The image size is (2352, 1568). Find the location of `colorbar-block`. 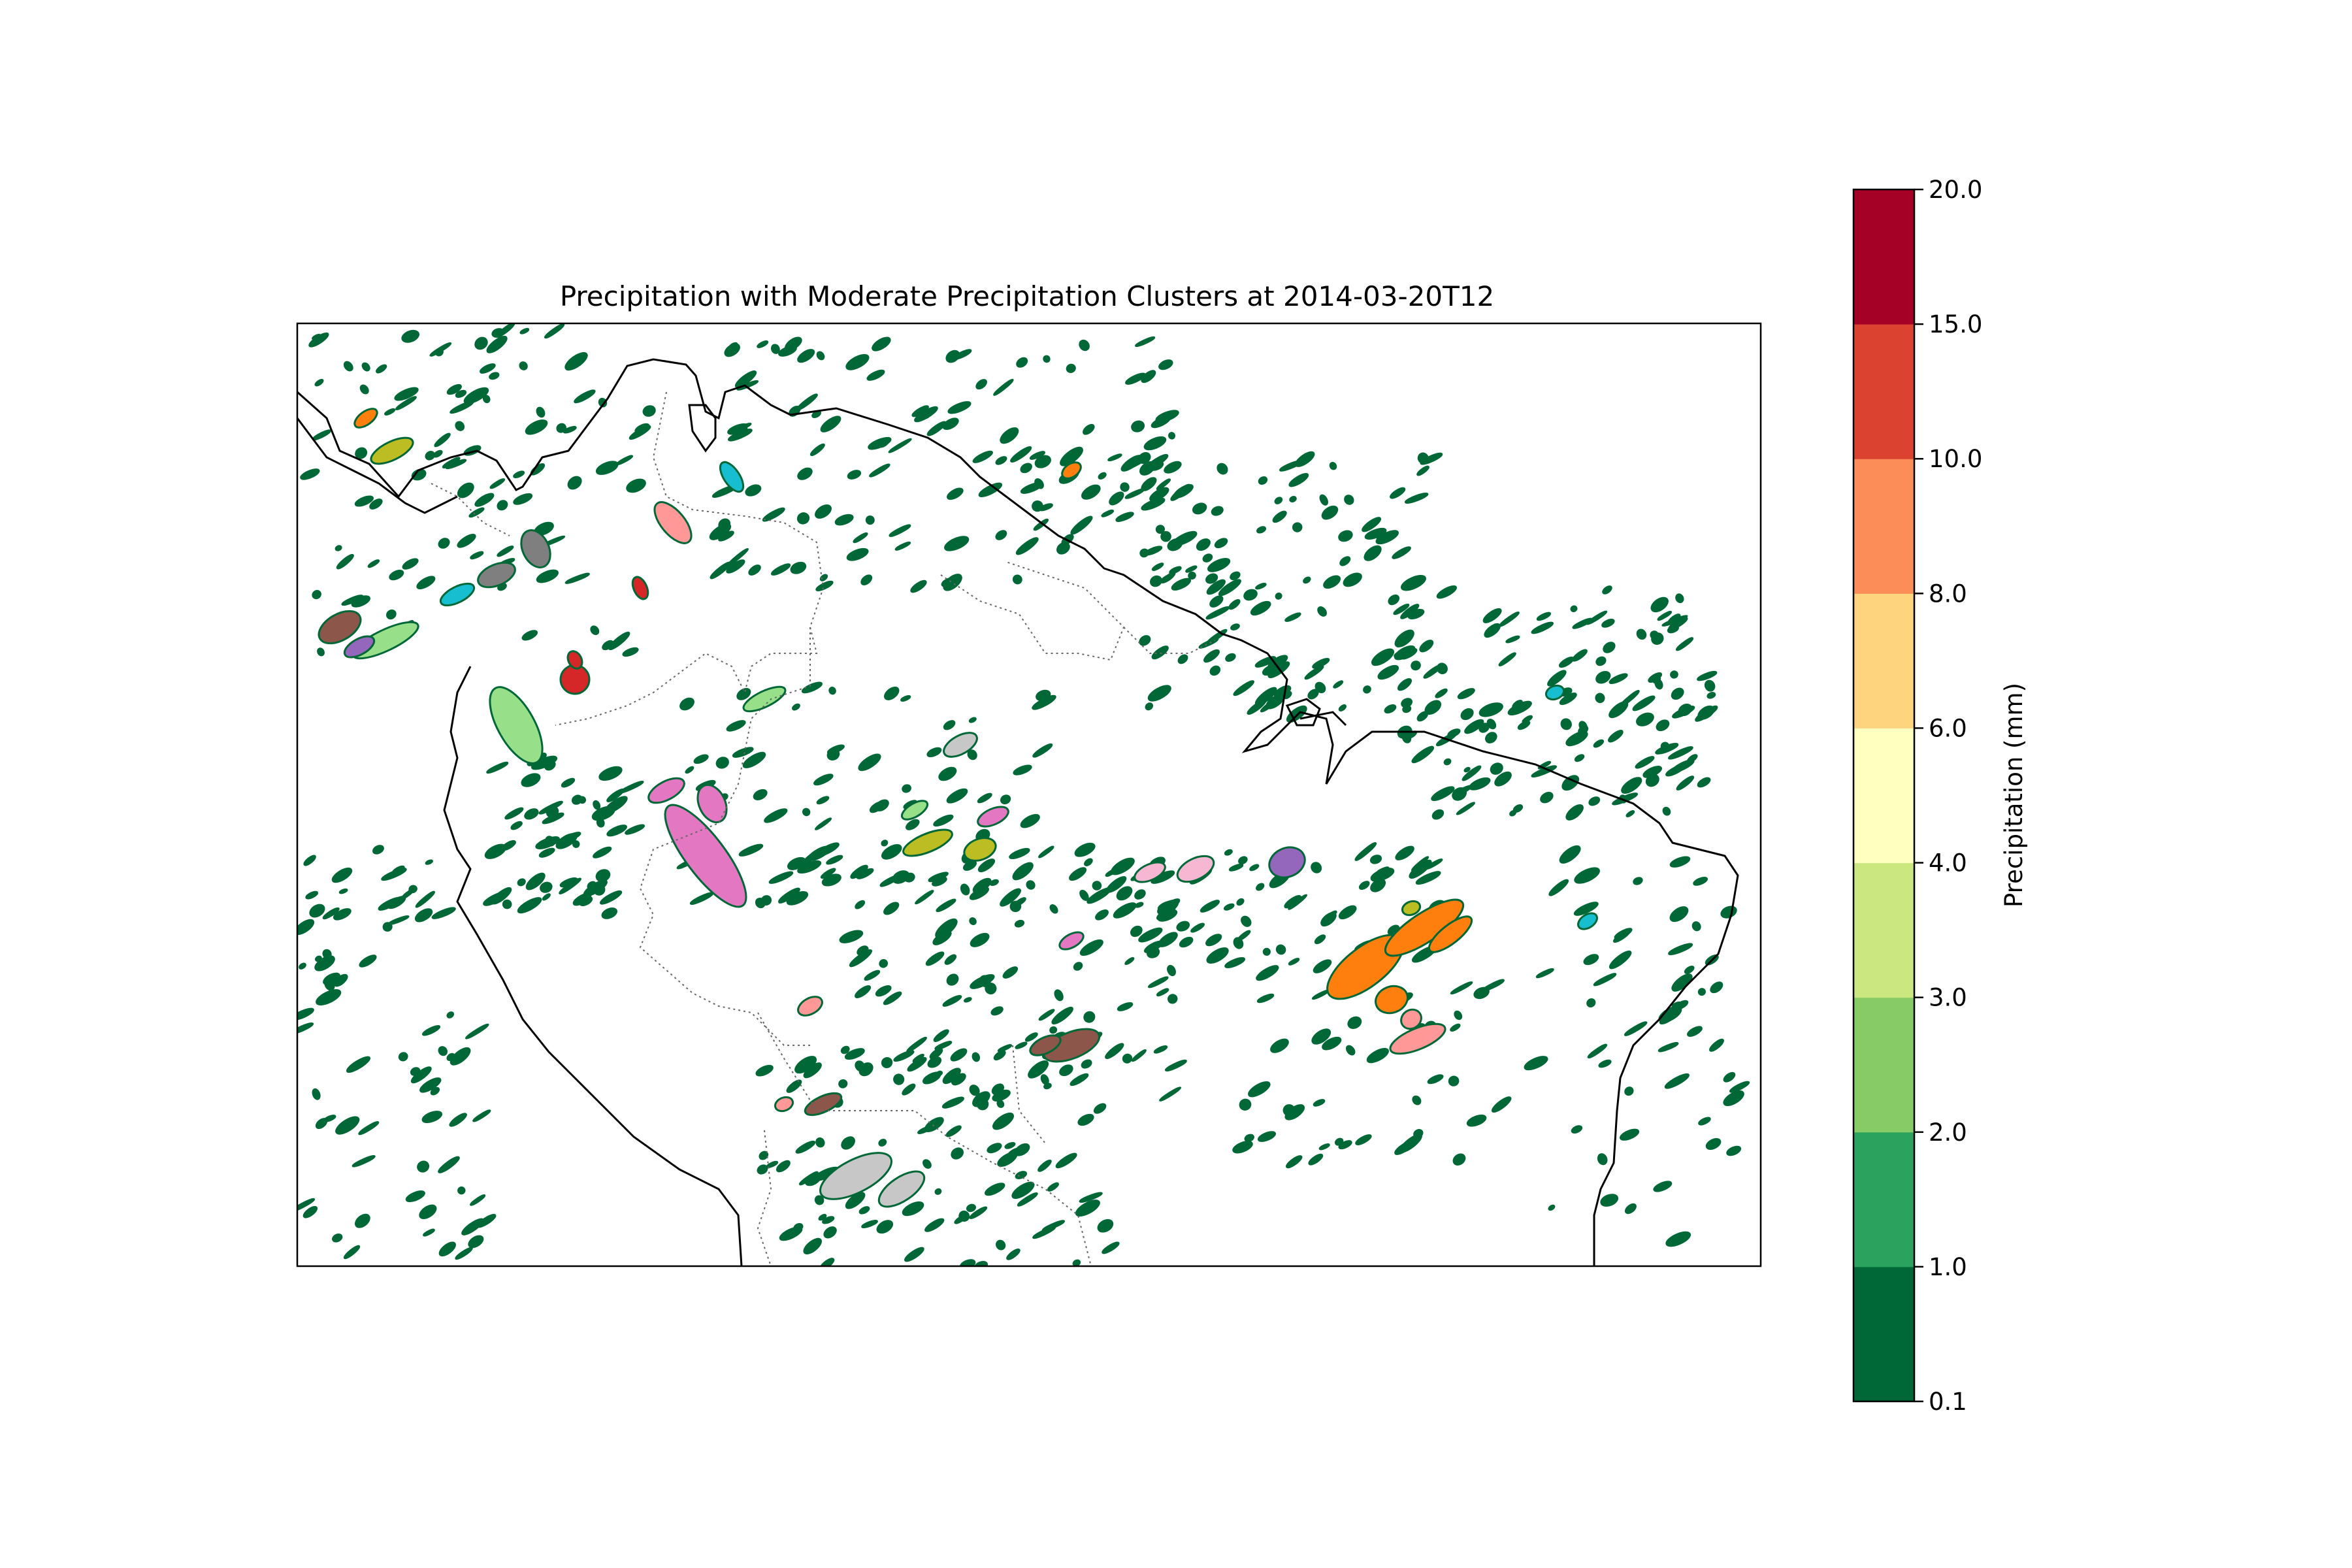

colorbar-block is located at coordinates (1884, 1334).